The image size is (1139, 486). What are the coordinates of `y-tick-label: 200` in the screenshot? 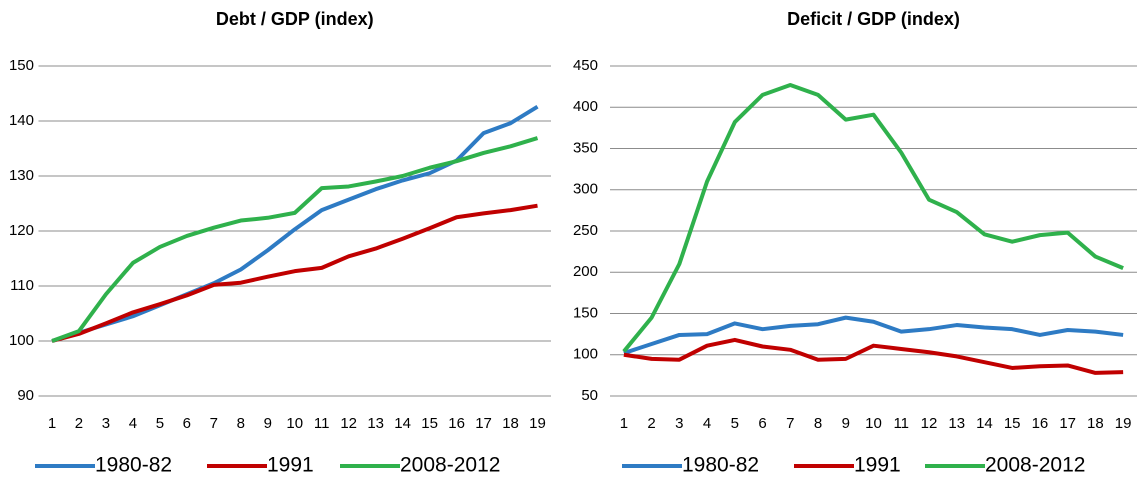 It's located at (585, 271).